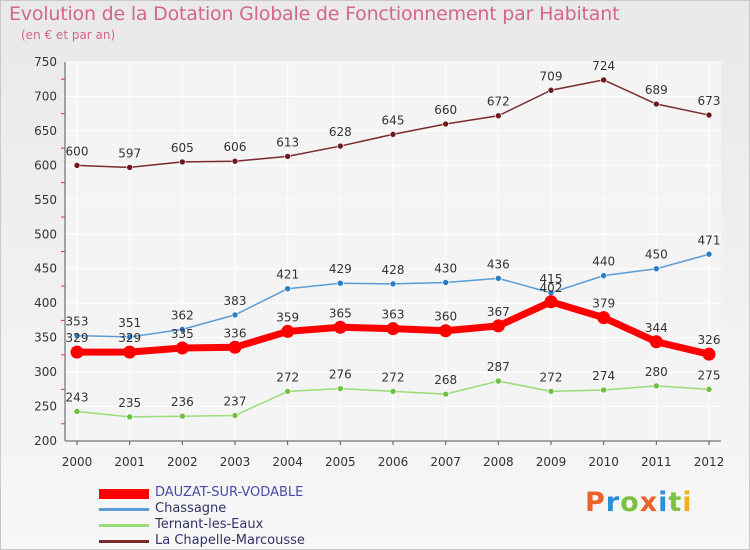 The height and width of the screenshot is (550, 750). Describe the element at coordinates (45, 441) in the screenshot. I see `y-tick-label: 200` at that location.